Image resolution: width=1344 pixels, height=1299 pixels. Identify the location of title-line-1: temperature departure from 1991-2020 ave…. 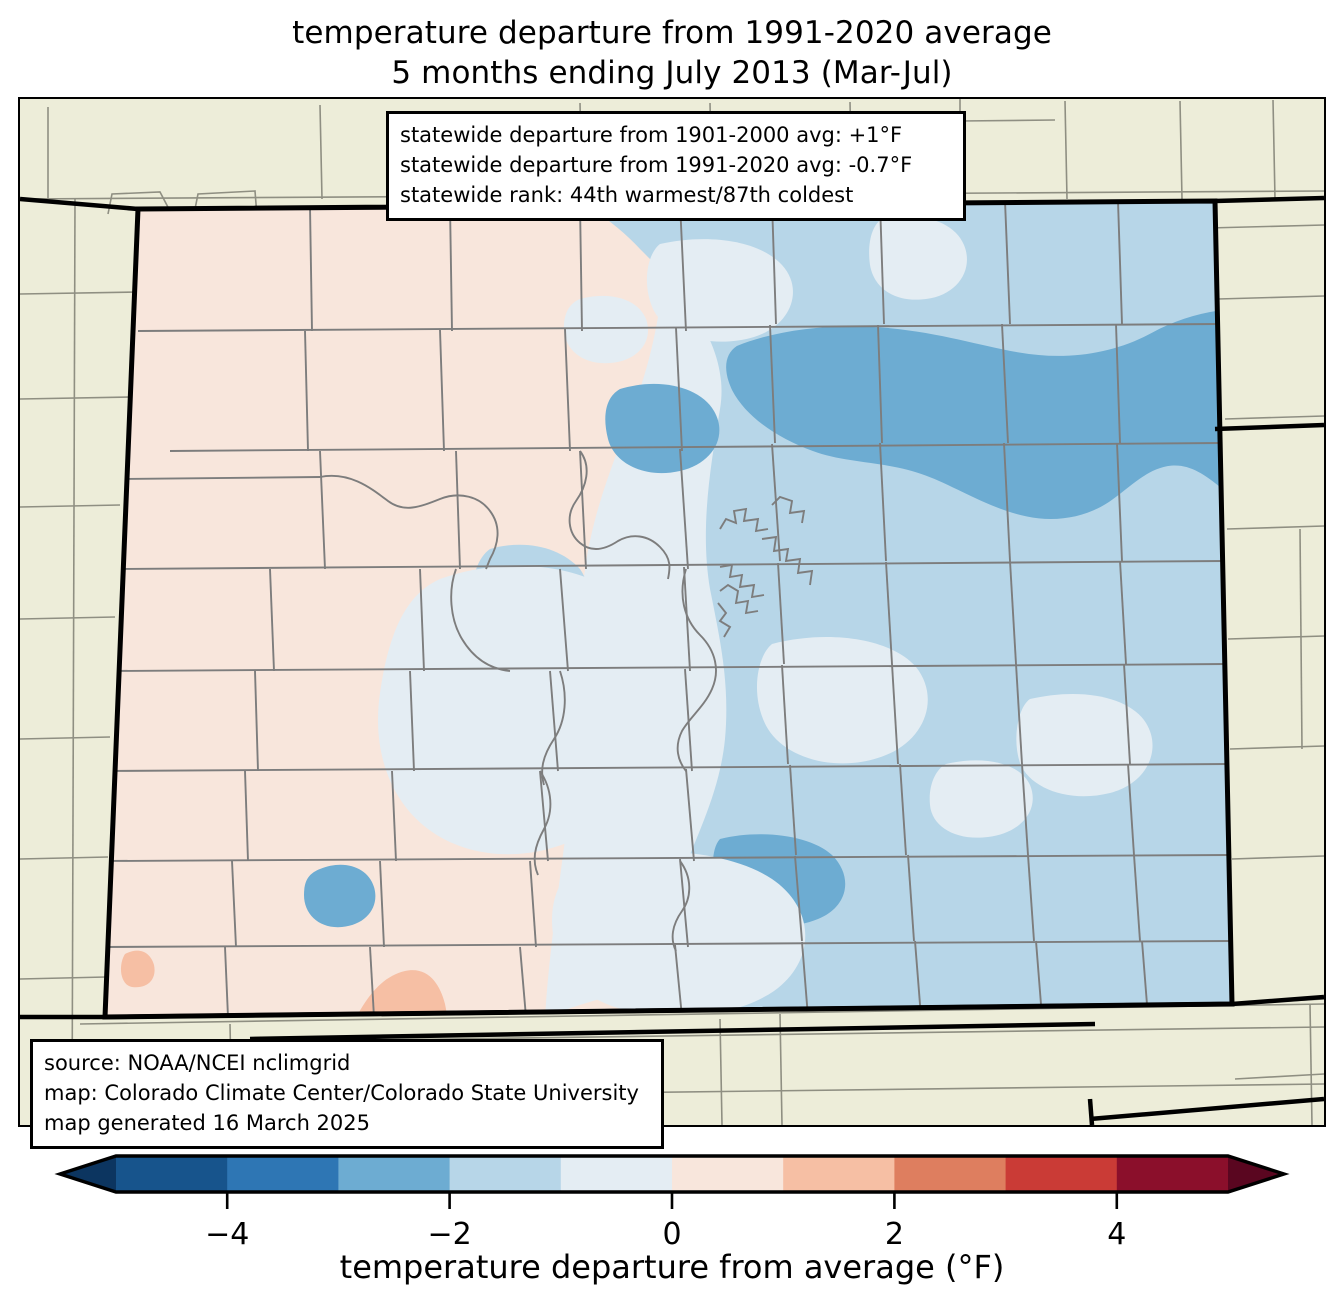
(672, 33).